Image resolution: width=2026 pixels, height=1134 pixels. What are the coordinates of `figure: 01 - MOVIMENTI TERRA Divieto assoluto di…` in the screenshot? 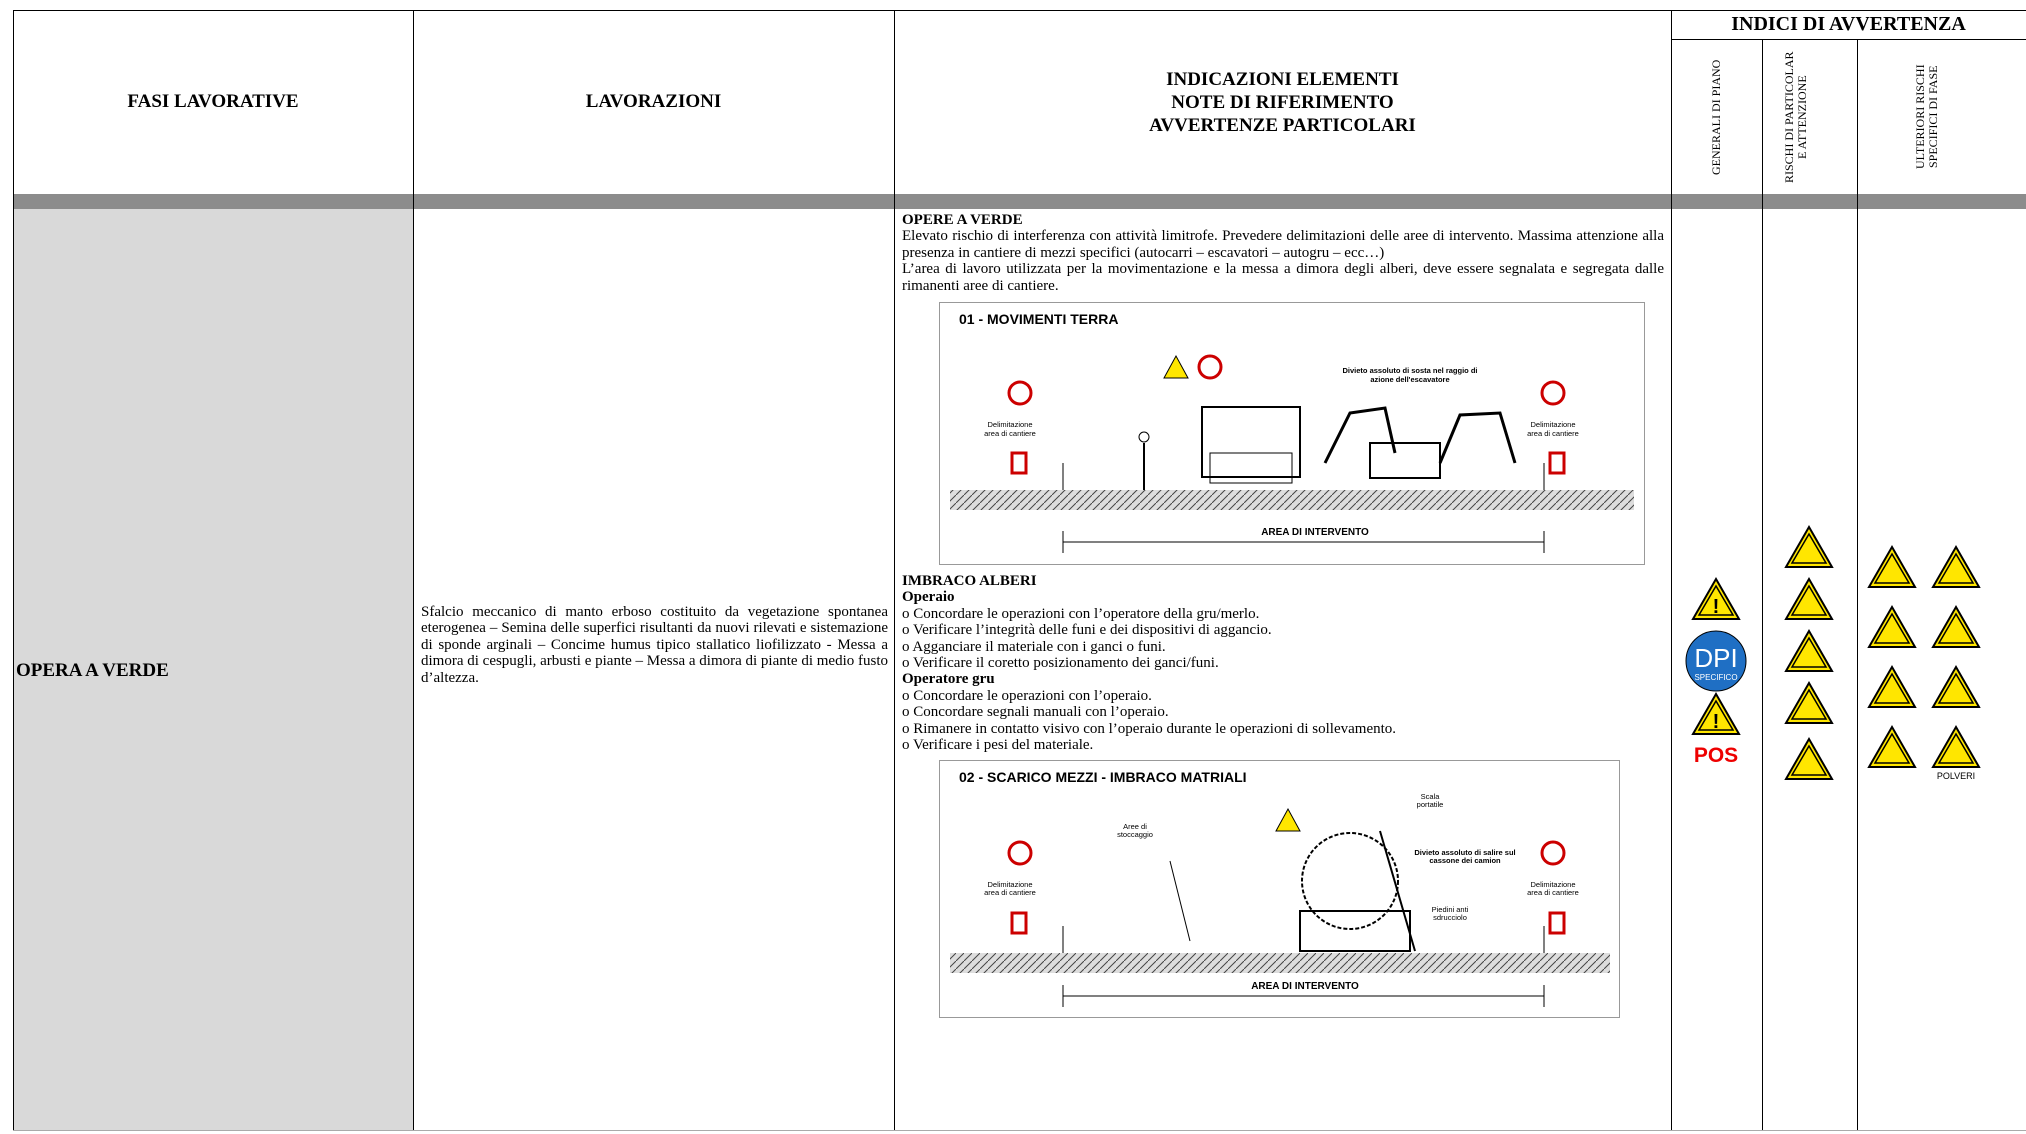 It's located at (1292, 434).